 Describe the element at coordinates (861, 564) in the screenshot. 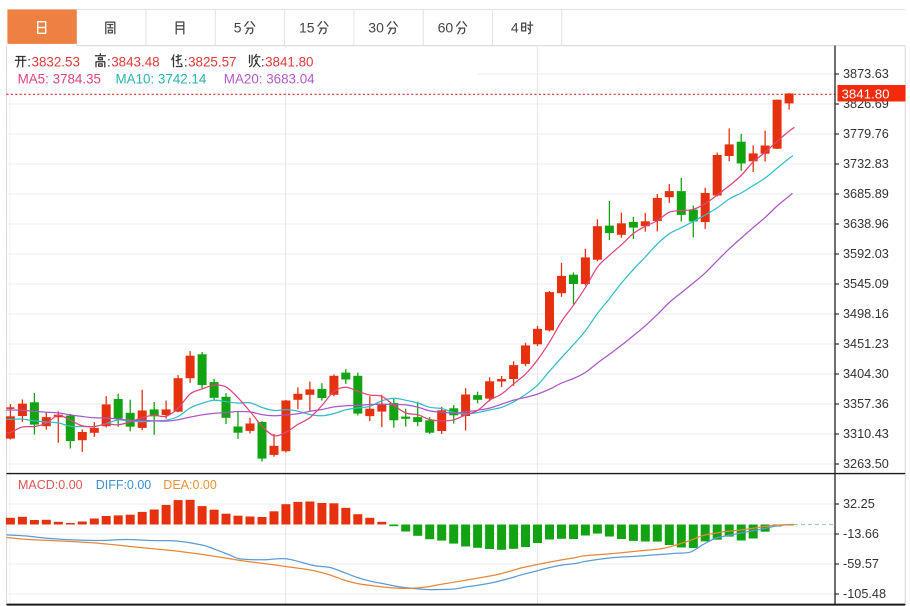

I see `svg-text: -59.57` at that location.